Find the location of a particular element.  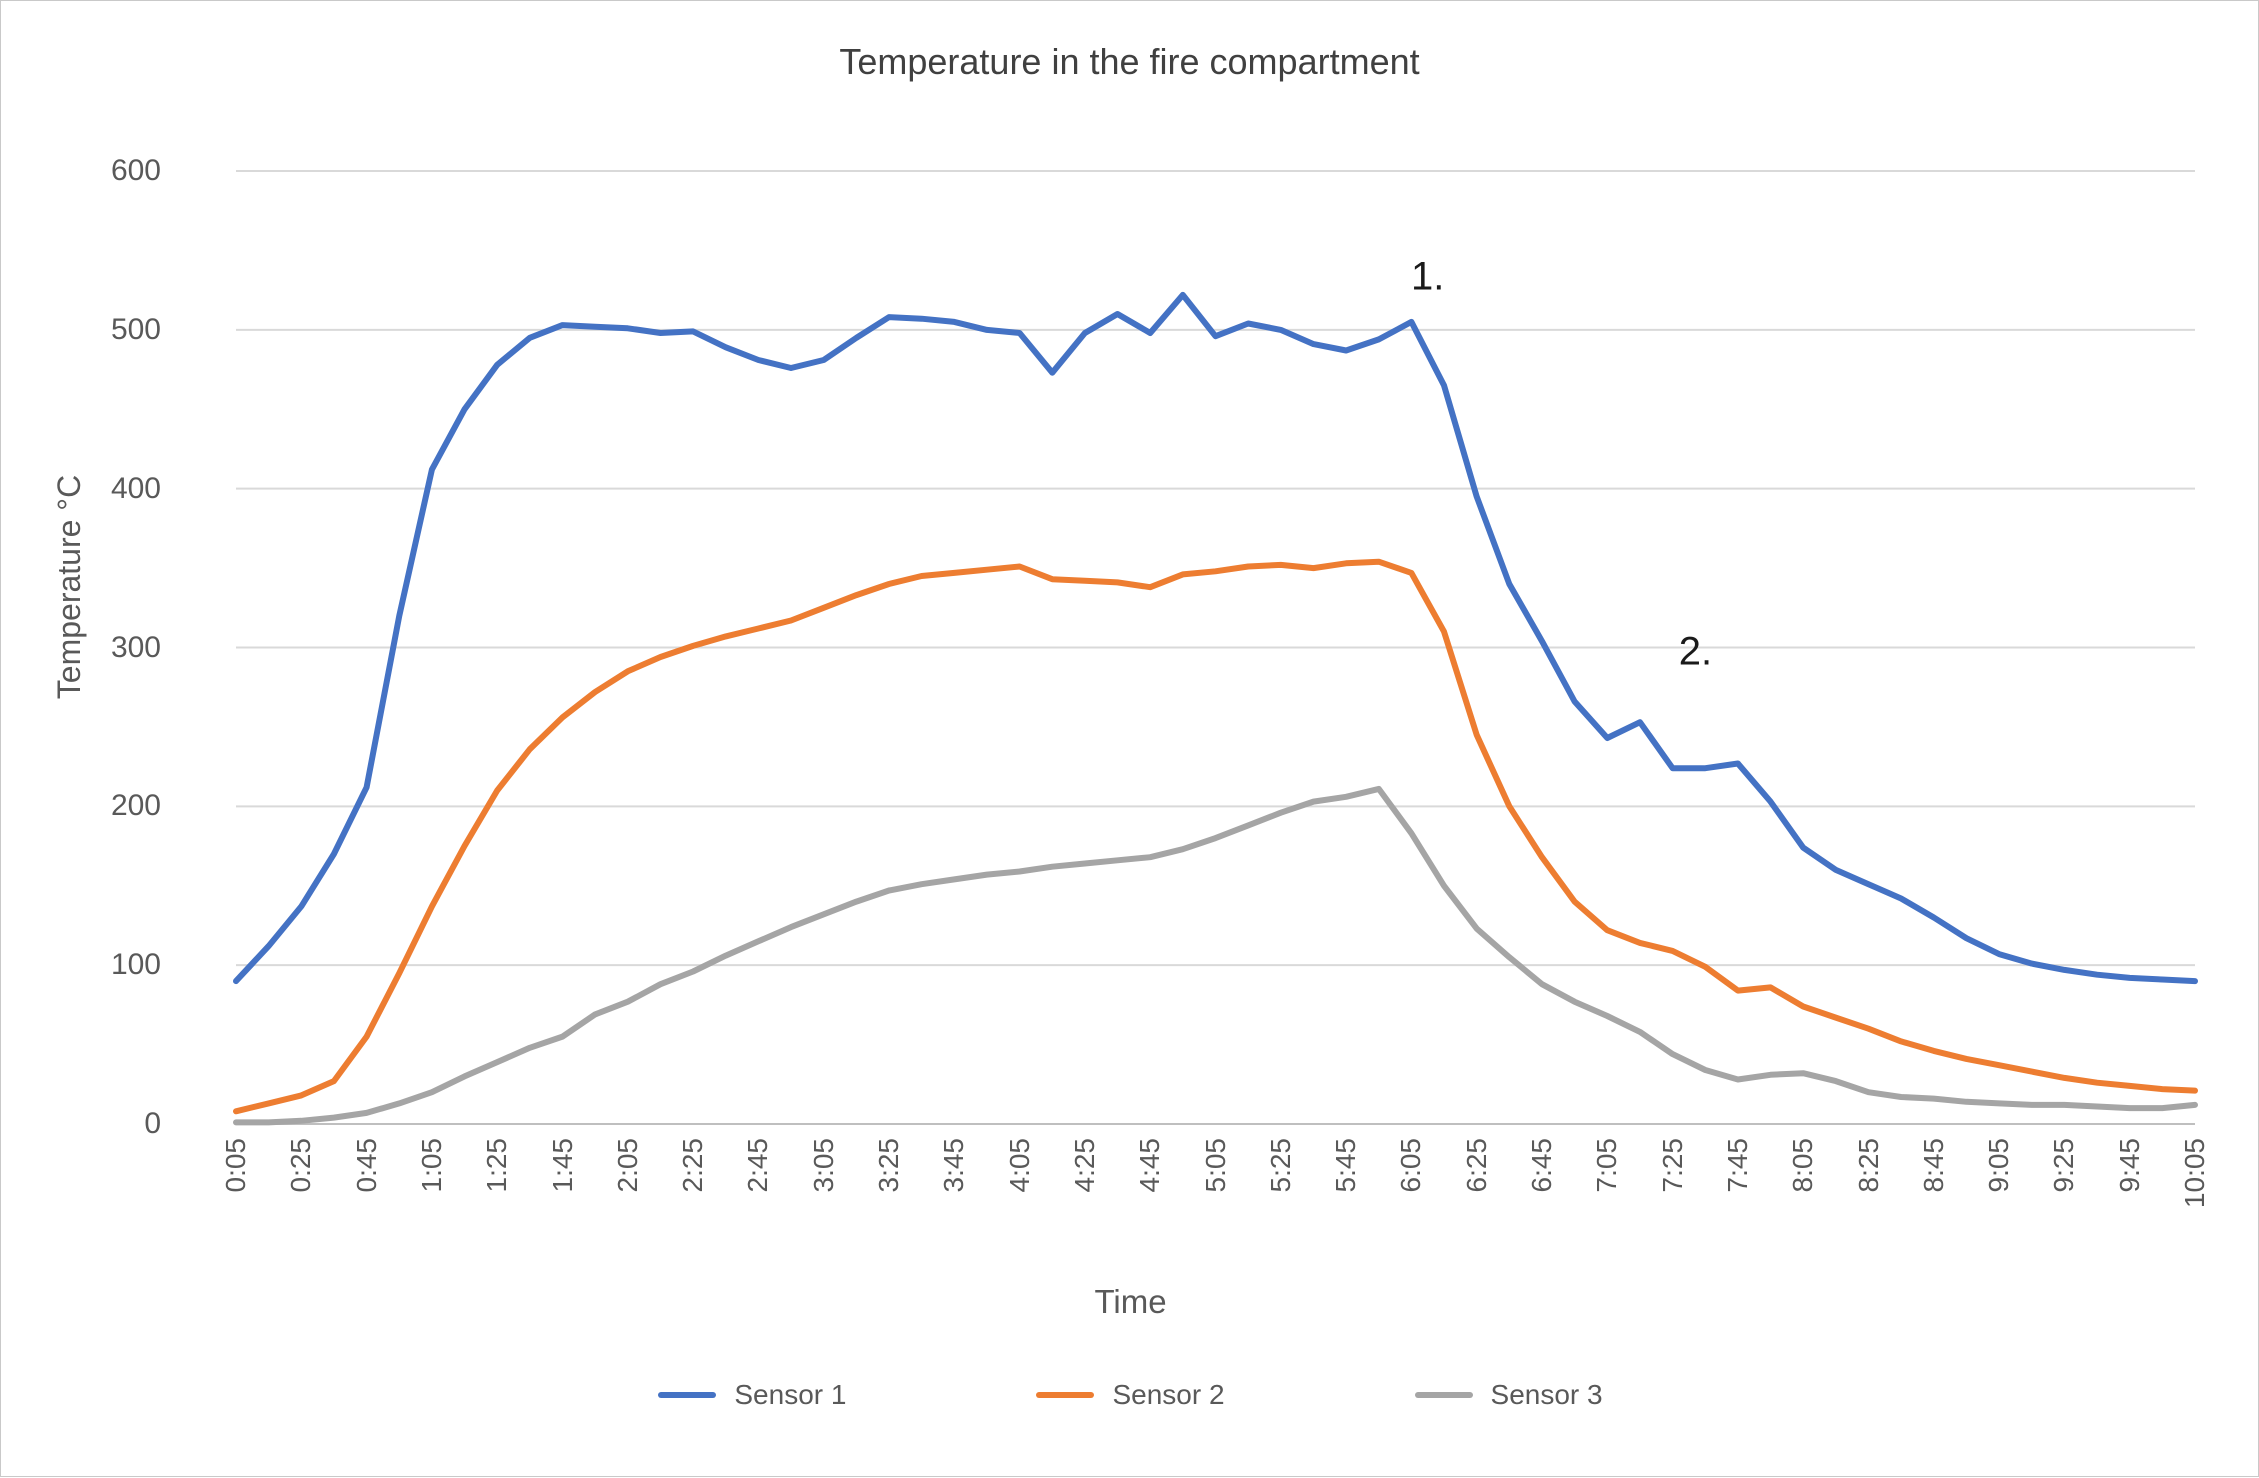

x-tick-label-9:05: 9:05 is located at coordinates (1999, 1165).